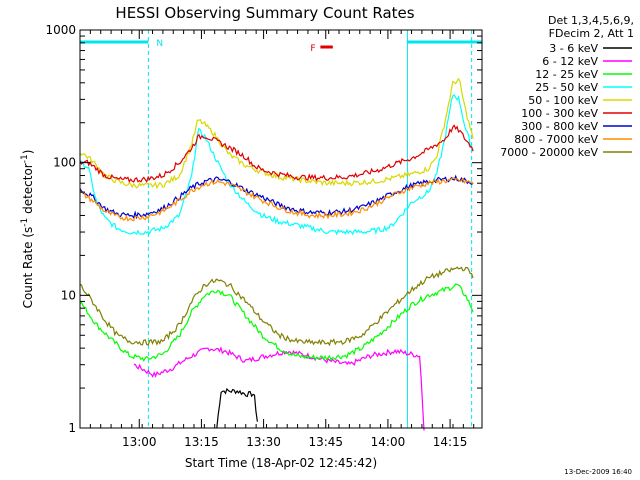  What do you see at coordinates (281, 463) in the screenshot?
I see `x-axis-label: Start Time (18-Apr-02 12:45:42)` at bounding box center [281, 463].